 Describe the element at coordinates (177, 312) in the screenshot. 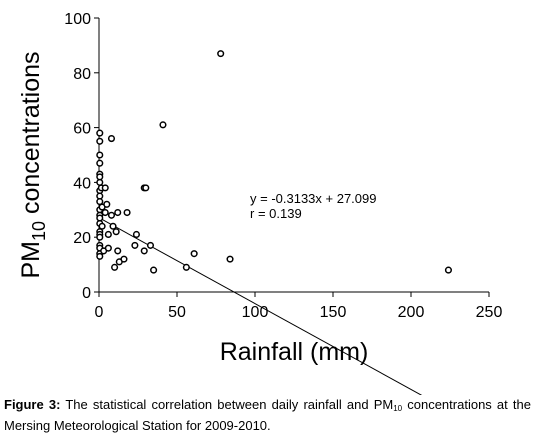

I see `x-tick-label: 50` at that location.